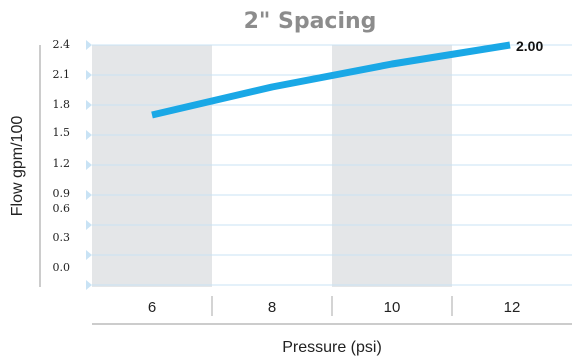  I want to click on x-axis-label: Pressure (psi), so click(332, 347).